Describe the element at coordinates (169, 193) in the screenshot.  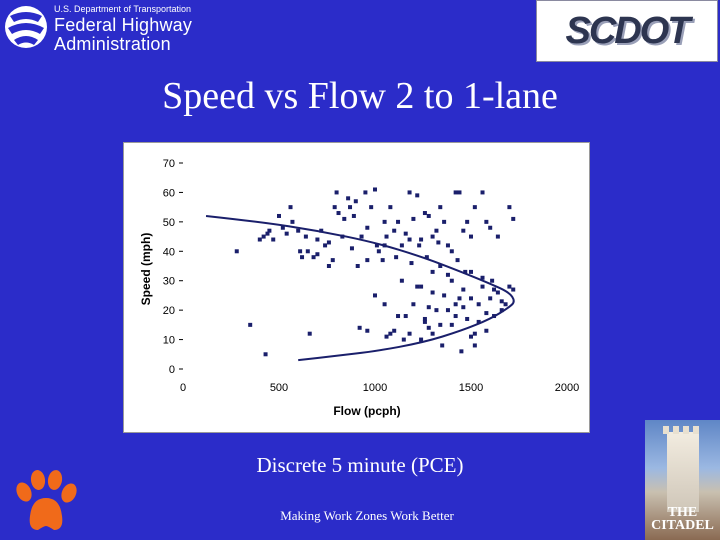
I see `y-tick-label: 60` at that location.